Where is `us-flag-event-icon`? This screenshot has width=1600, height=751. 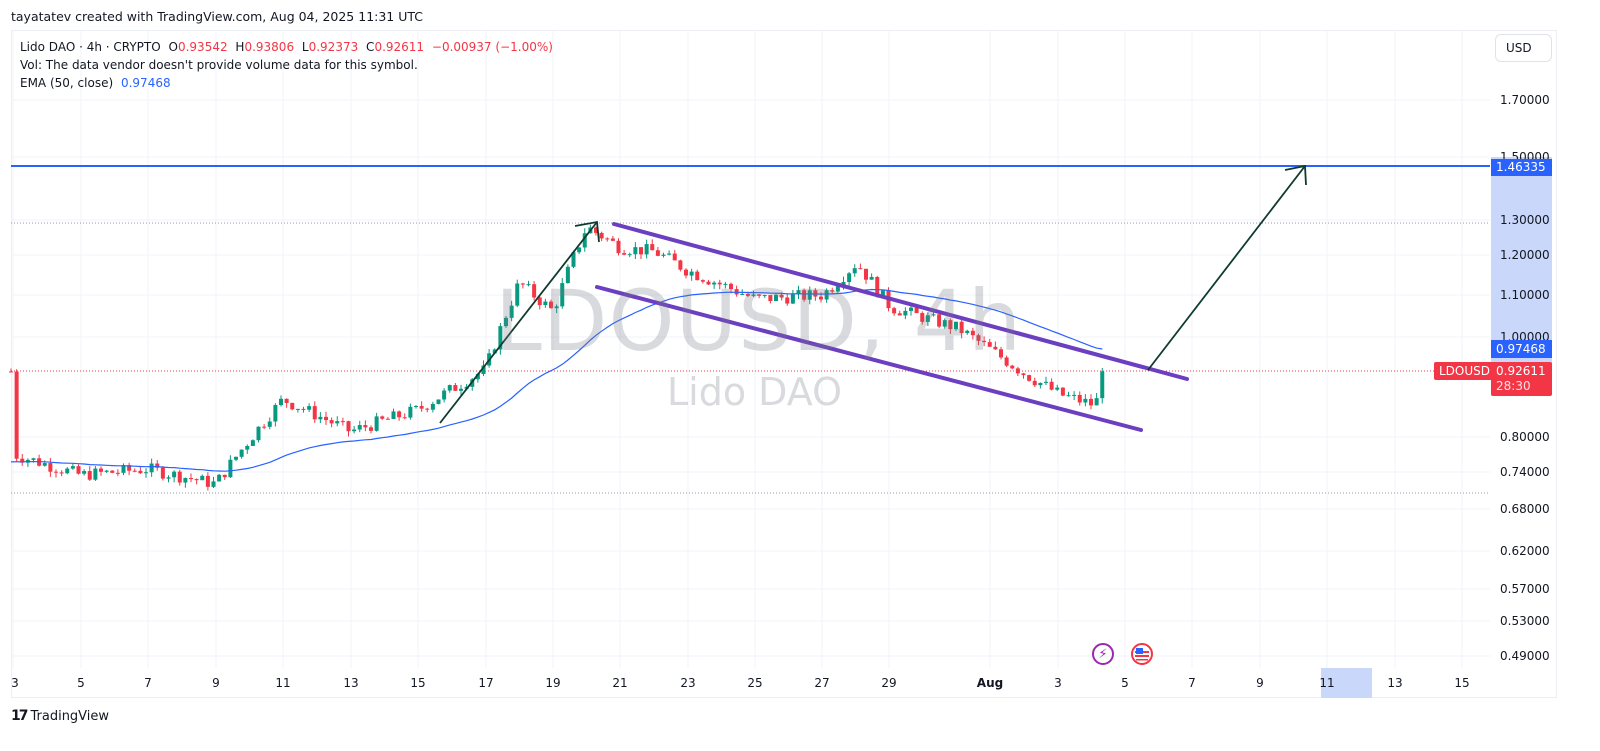 us-flag-event-icon is located at coordinates (1142, 654).